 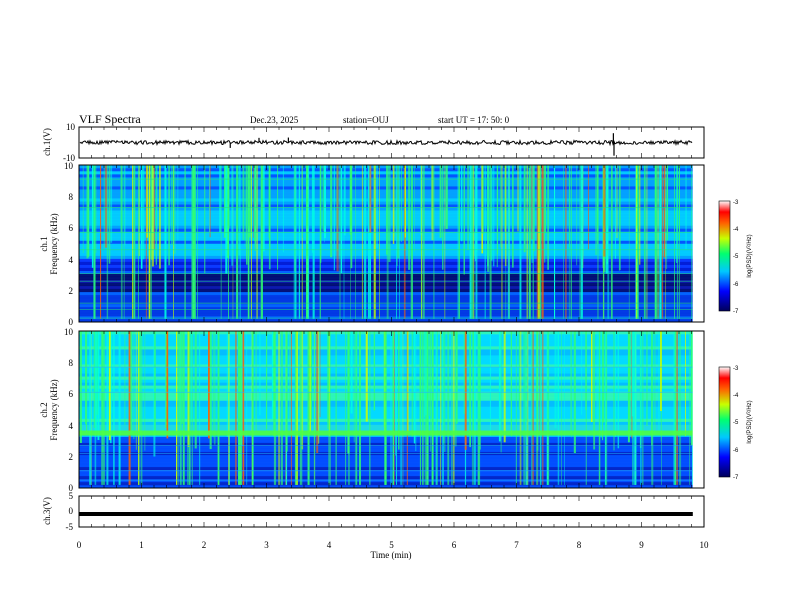 What do you see at coordinates (698, 409) in the screenshot?
I see `spec-empty-tail` at bounding box center [698, 409].